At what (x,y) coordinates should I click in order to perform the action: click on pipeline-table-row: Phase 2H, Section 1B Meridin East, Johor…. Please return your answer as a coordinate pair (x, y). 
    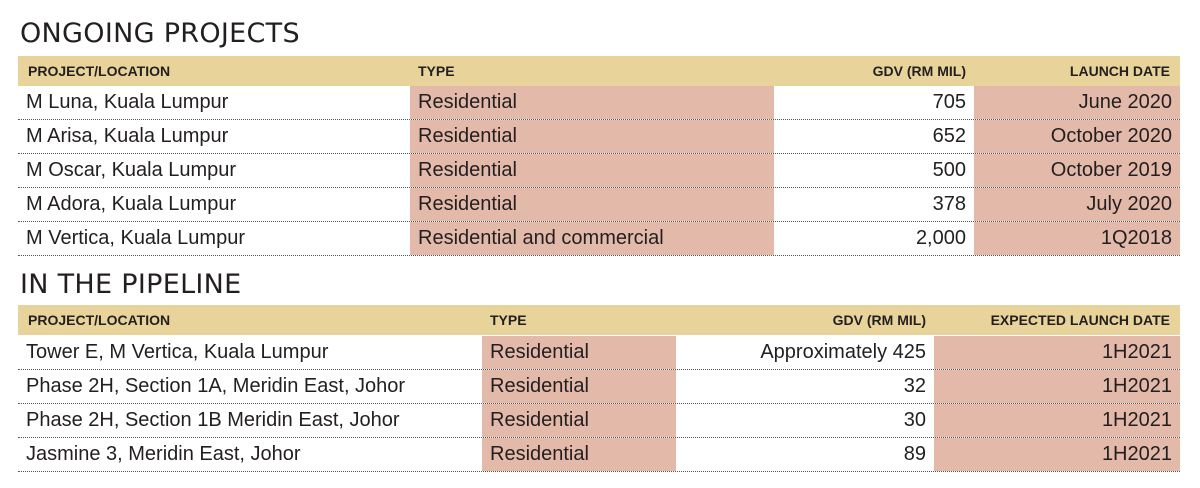
    Looking at the image, I should click on (599, 421).